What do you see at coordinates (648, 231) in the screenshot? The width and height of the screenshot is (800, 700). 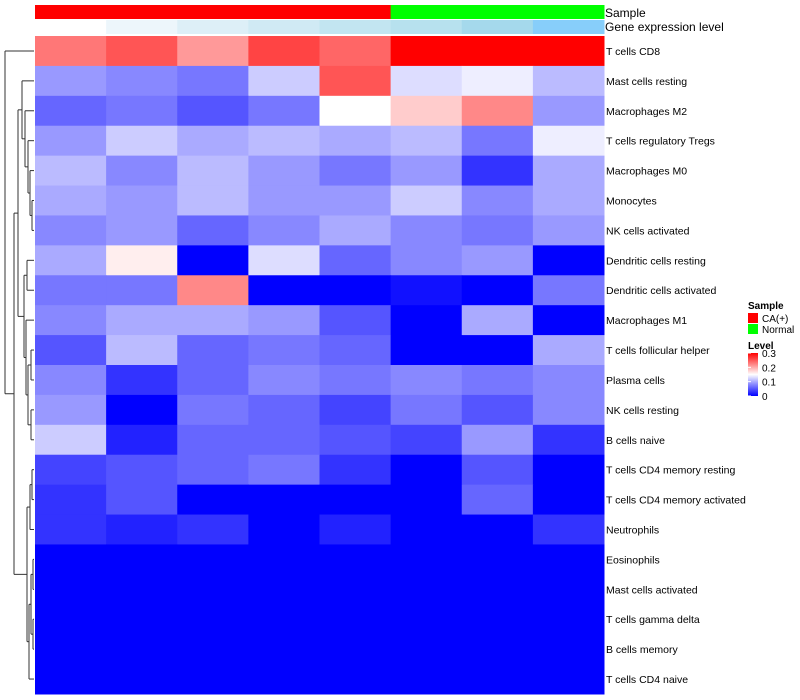 I see `row-label: NK cells activated` at bounding box center [648, 231].